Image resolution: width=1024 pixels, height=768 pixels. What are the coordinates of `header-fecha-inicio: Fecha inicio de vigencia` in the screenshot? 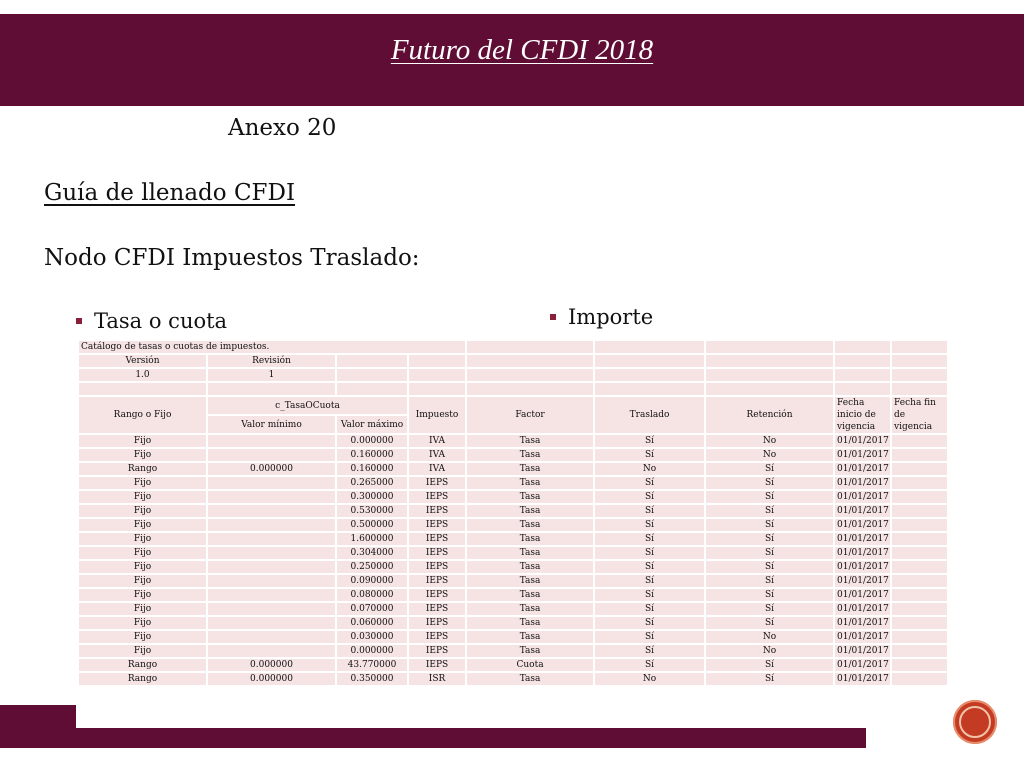 It's located at (863, 415).